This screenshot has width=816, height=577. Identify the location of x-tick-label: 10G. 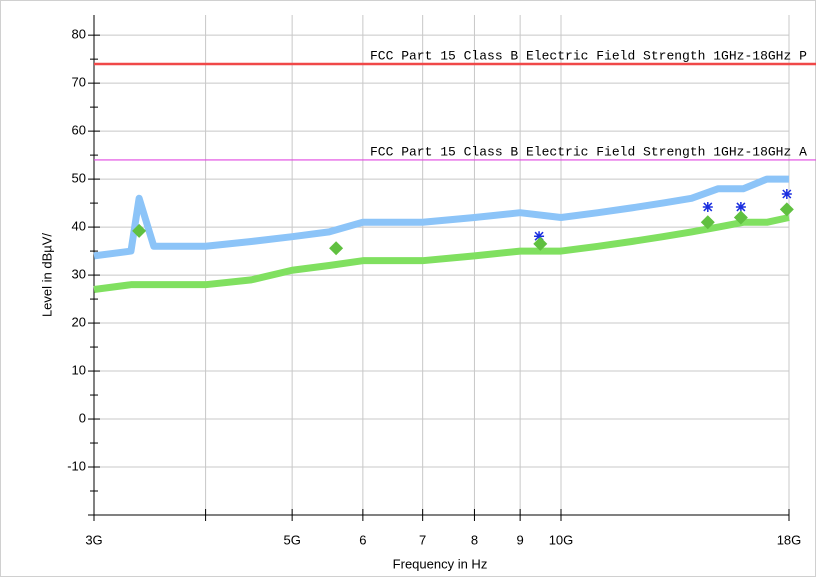
(561, 539).